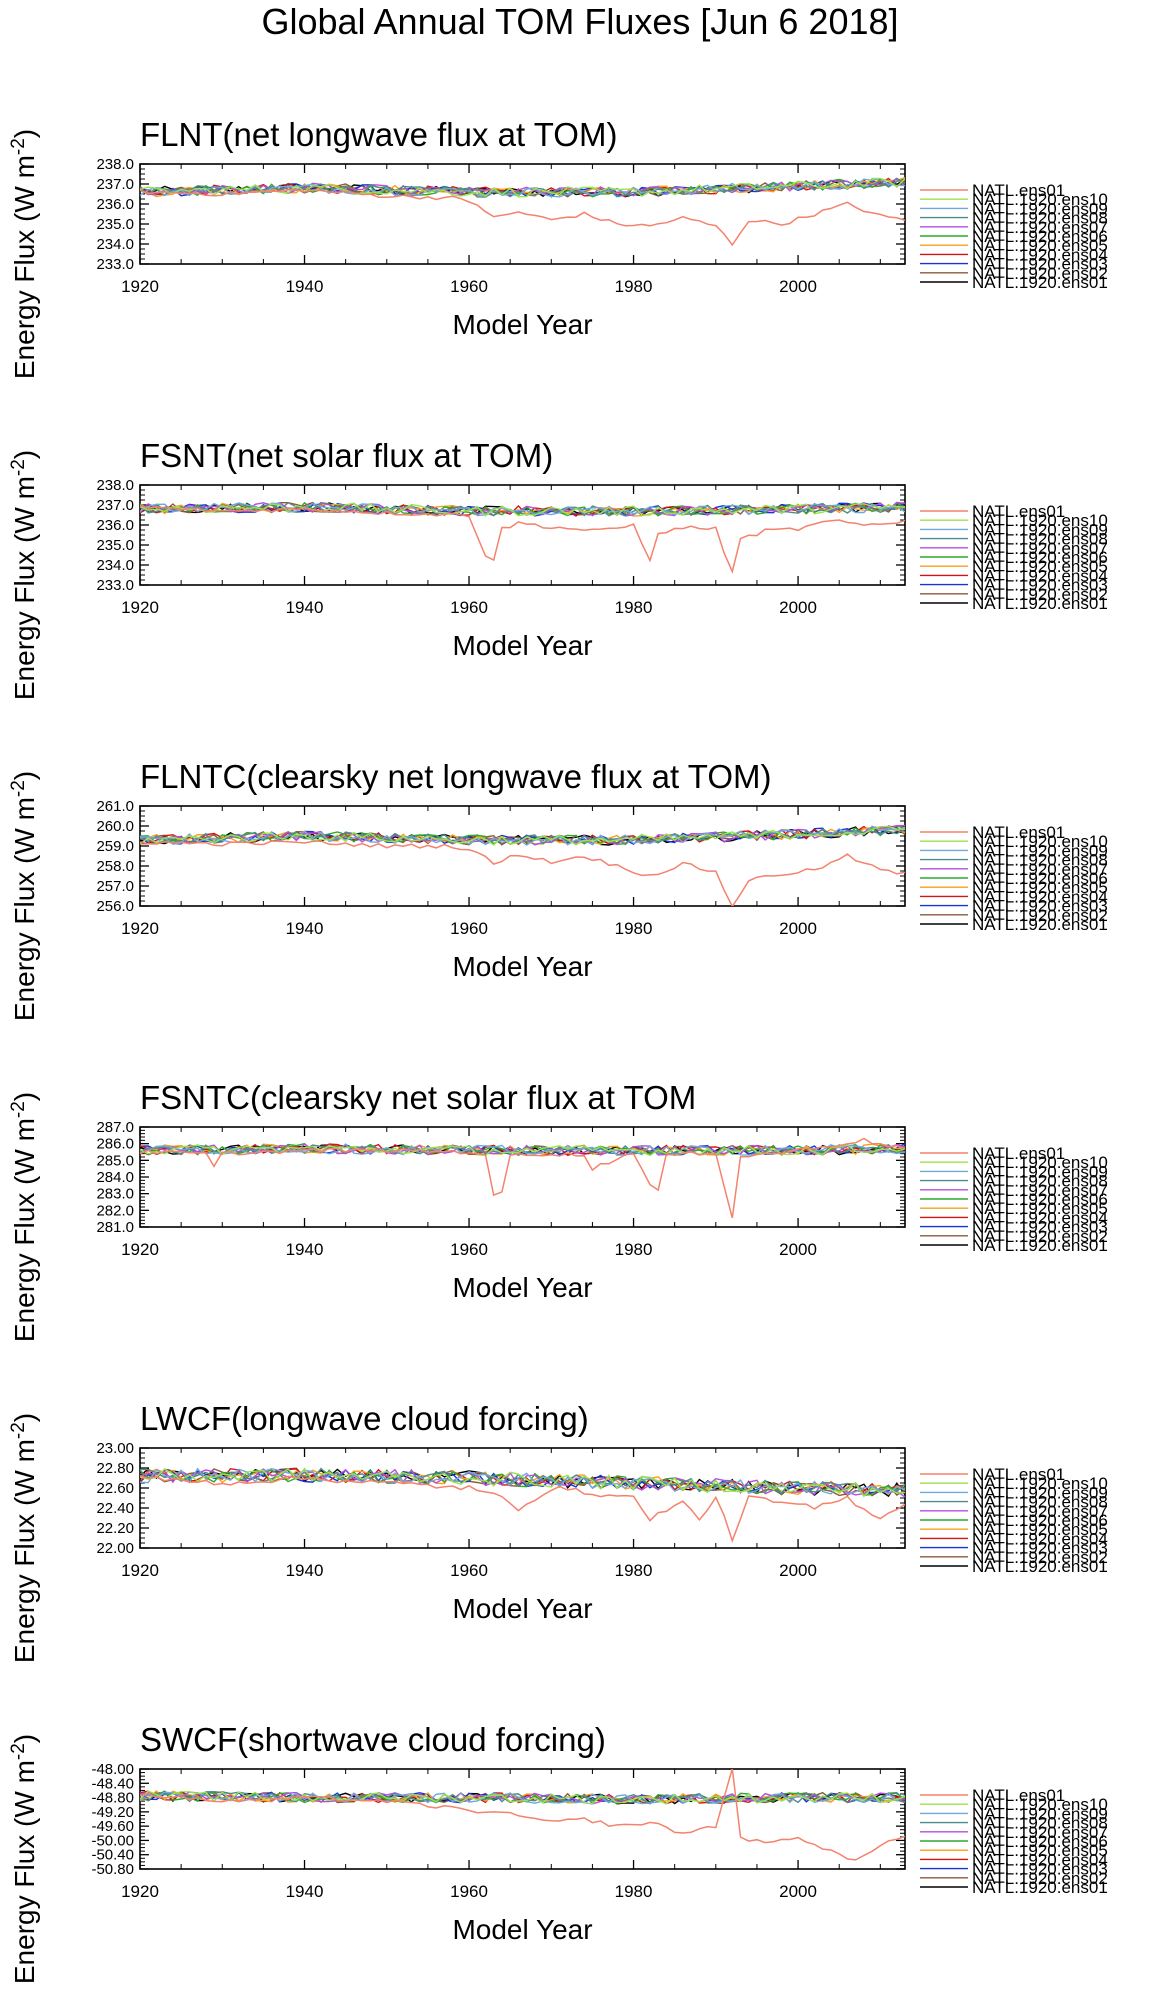  What do you see at coordinates (115, 1528) in the screenshot?
I see `y-tick-label: 22.20` at bounding box center [115, 1528].